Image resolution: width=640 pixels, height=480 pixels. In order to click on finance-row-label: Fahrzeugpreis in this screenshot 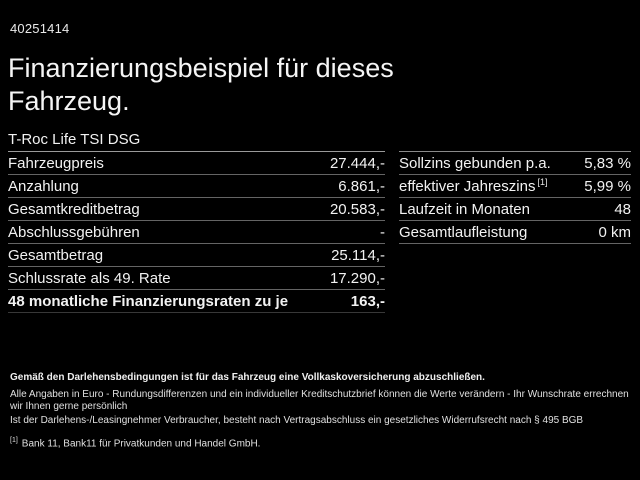, I will do `click(56, 163)`.